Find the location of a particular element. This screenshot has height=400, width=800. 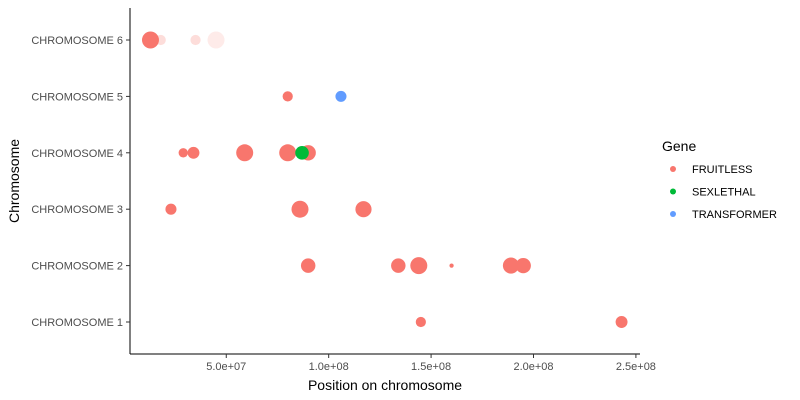

legend: Gene FRUITLESS SEXLETHAL TRANSFORMER is located at coordinates (719, 179).